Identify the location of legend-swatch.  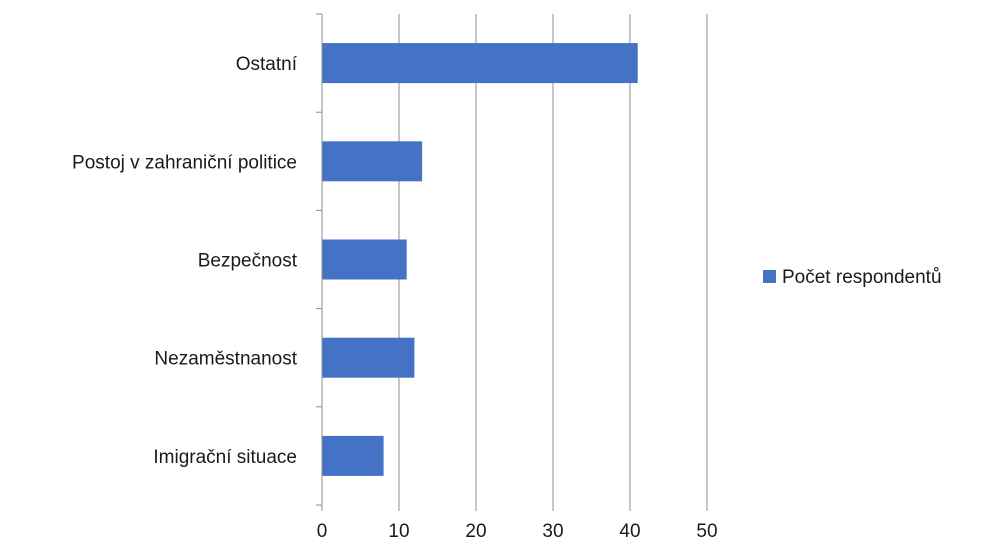
(769, 276).